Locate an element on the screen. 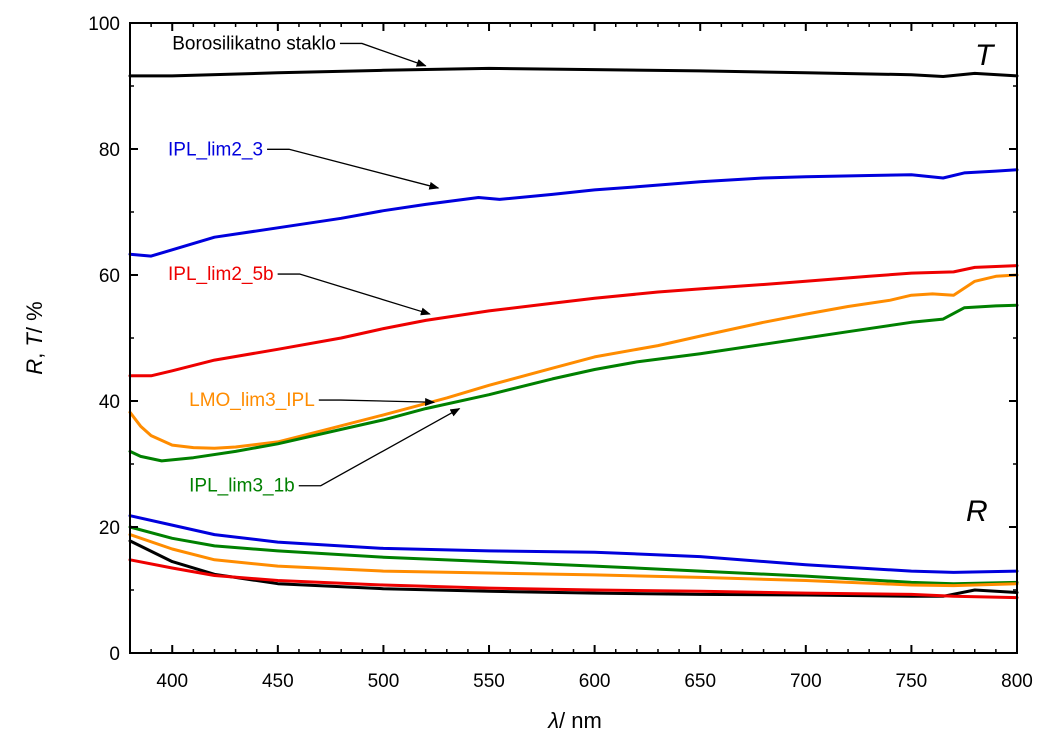 This screenshot has height=736, width=1038. annotation-label: IPL_lim2_5b is located at coordinates (221, 274).